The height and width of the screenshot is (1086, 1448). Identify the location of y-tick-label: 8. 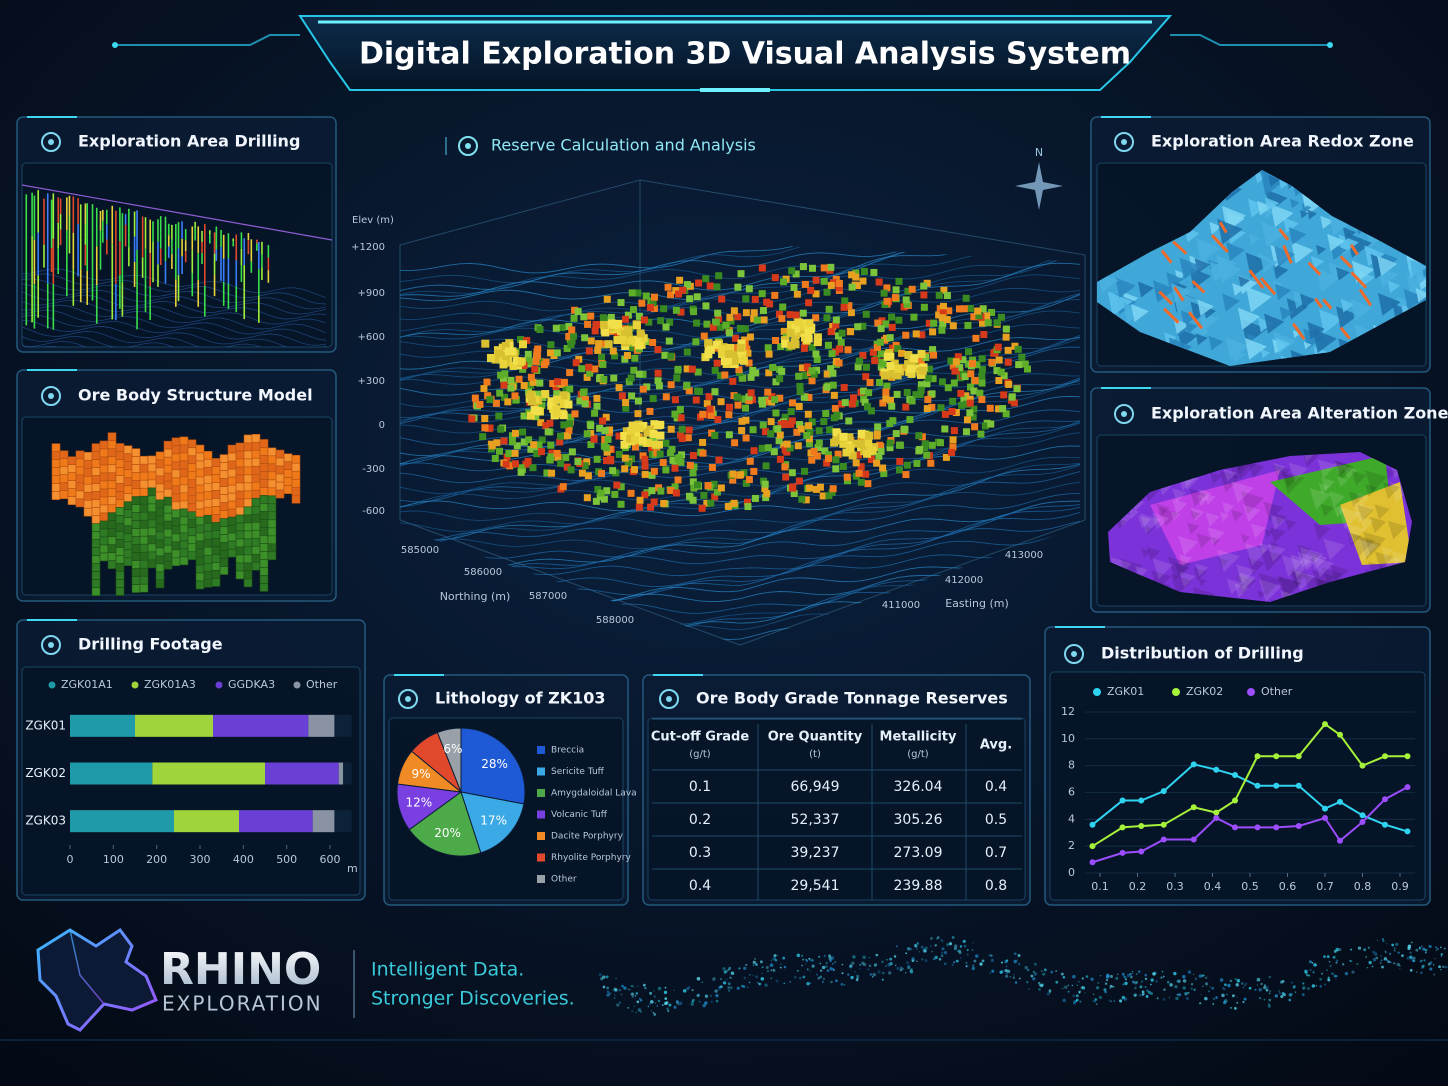
(1071, 765).